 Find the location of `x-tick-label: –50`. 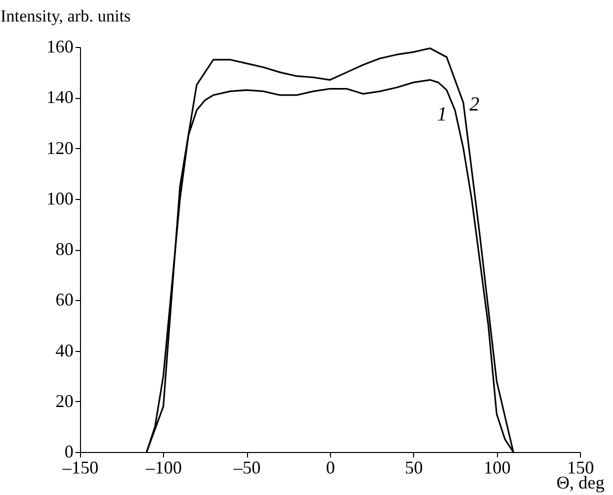

x-tick-label: –50 is located at coordinates (246, 468).